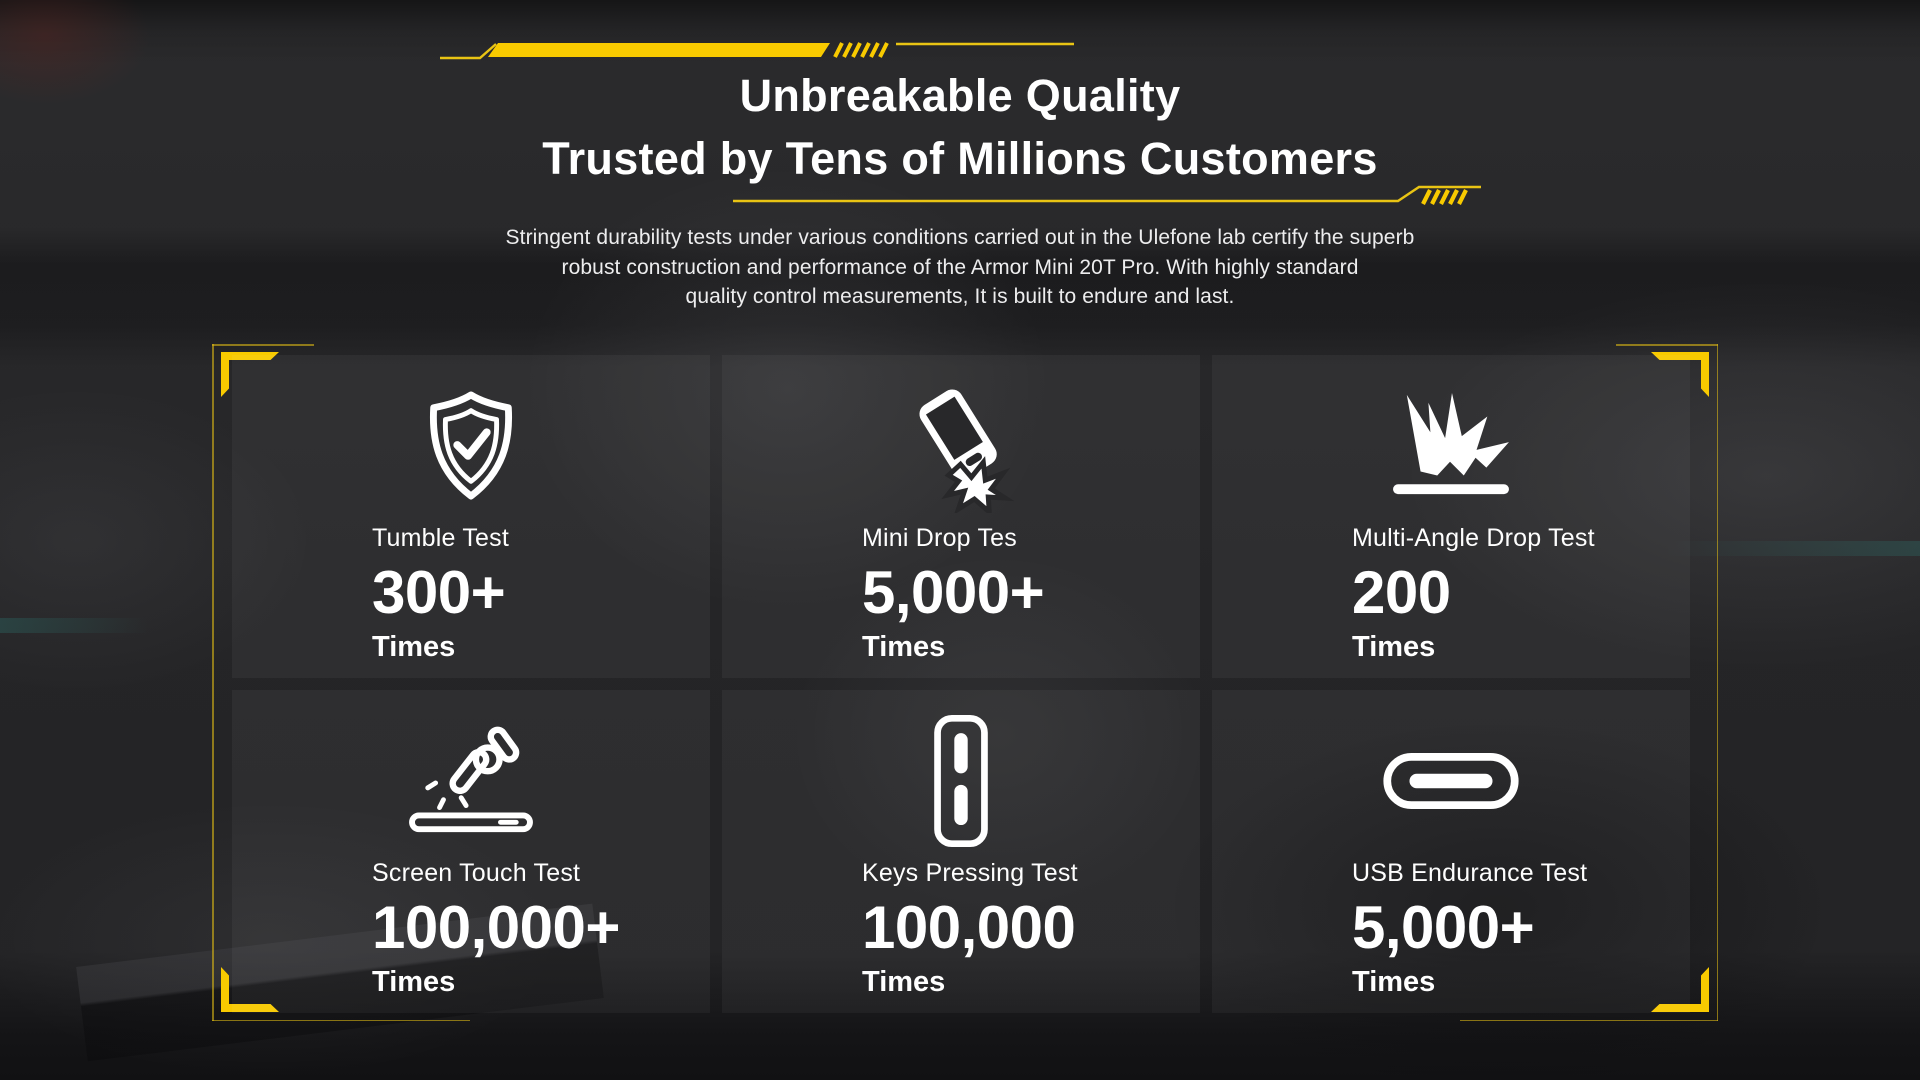 The width and height of the screenshot is (1920, 1080). What do you see at coordinates (939, 538) in the screenshot?
I see `test-name: Mini Drop Tes` at bounding box center [939, 538].